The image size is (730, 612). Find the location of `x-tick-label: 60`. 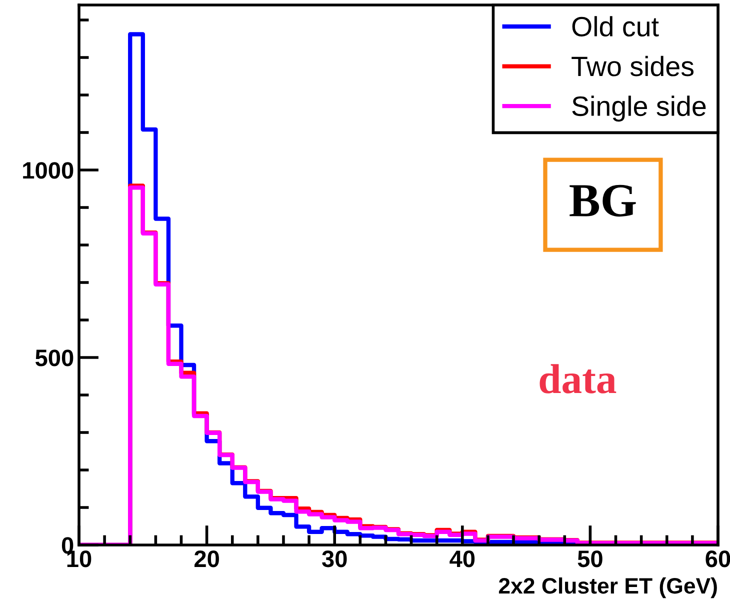

x-tick-label: 60 is located at coordinates (718, 559).